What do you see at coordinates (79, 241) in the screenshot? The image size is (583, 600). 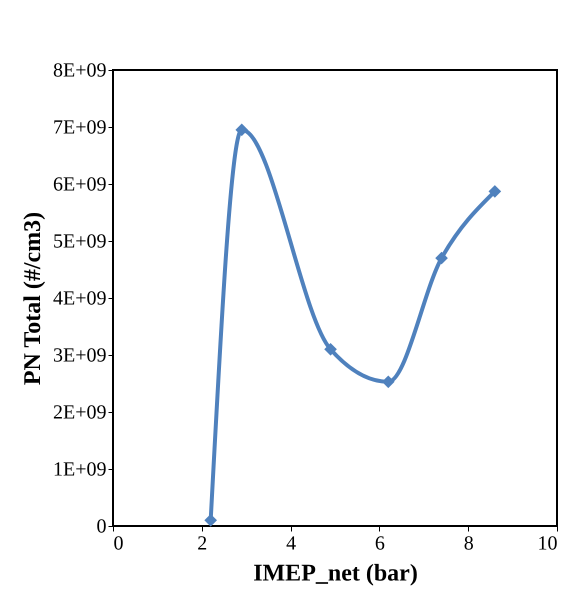 I see `y-tick-label: 5E+09` at bounding box center [79, 241].